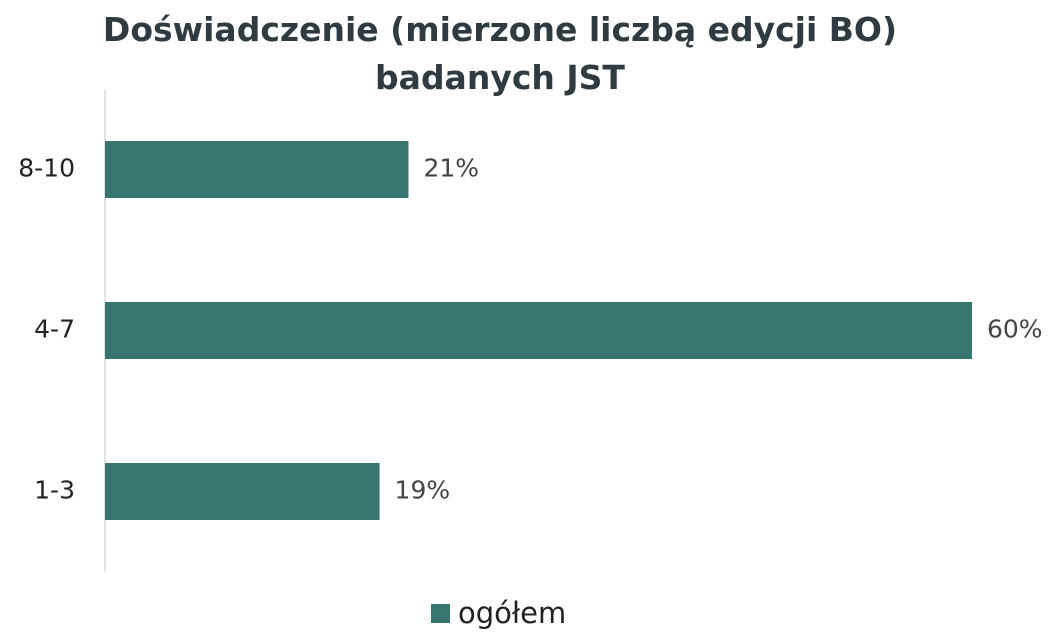 The width and height of the screenshot is (1060, 634). Describe the element at coordinates (54, 329) in the screenshot. I see `y-tick-label: 4-7` at that location.